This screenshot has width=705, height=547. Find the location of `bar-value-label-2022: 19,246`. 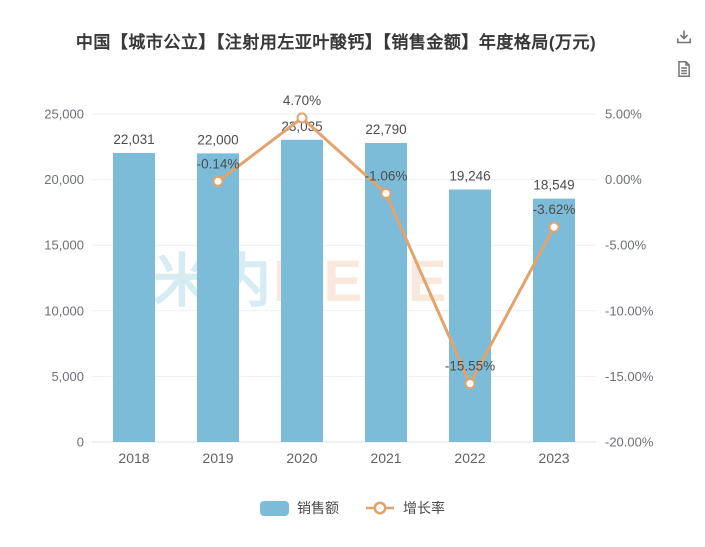

bar-value-label-2022: 19,246 is located at coordinates (469, 175).